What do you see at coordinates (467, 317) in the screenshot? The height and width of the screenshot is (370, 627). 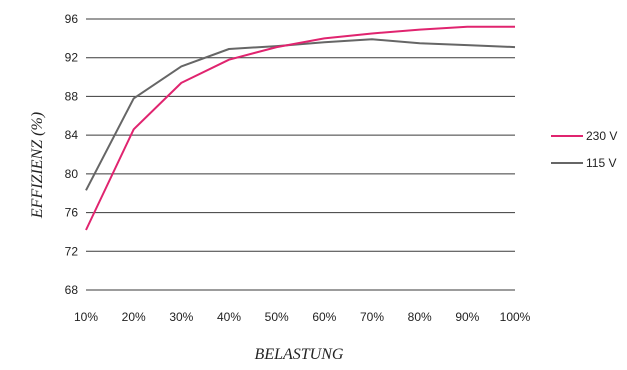 I see `x-tick-label: 90%` at bounding box center [467, 317].